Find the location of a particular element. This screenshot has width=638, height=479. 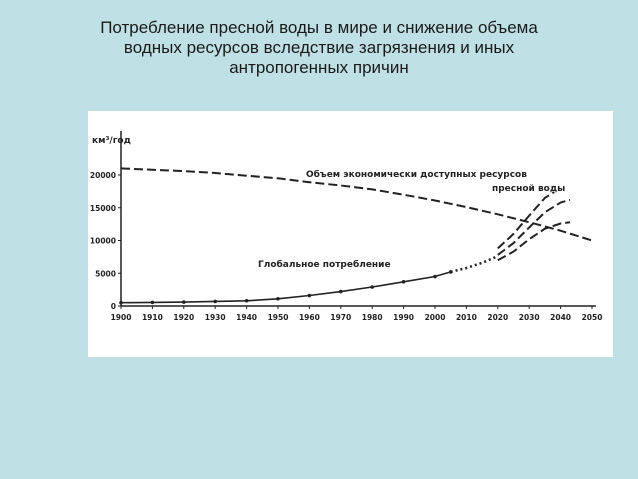

x-tick-label: 1960 is located at coordinates (309, 317).